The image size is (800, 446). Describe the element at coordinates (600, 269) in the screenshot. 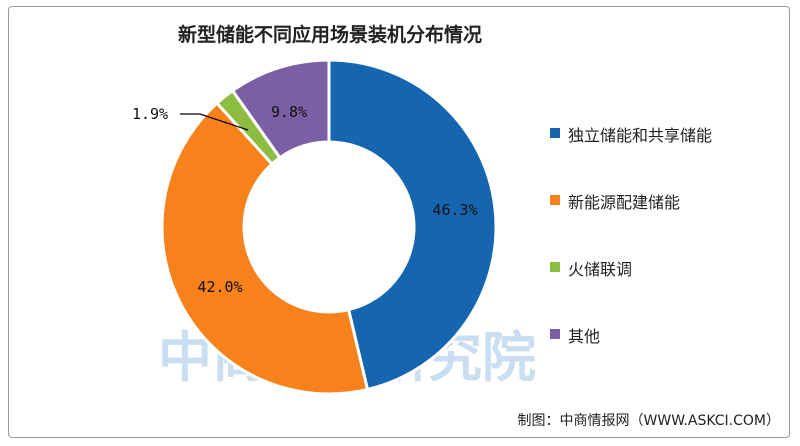

I see `legend-label: 火储联调` at that location.